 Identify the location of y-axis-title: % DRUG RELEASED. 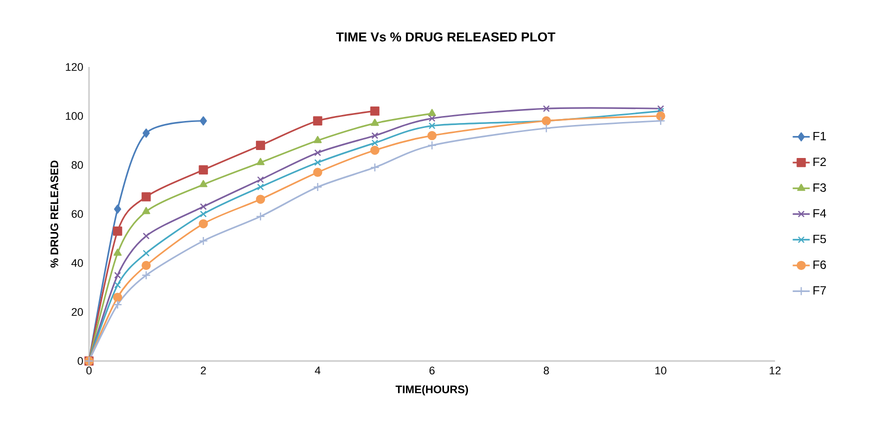
(54, 214).